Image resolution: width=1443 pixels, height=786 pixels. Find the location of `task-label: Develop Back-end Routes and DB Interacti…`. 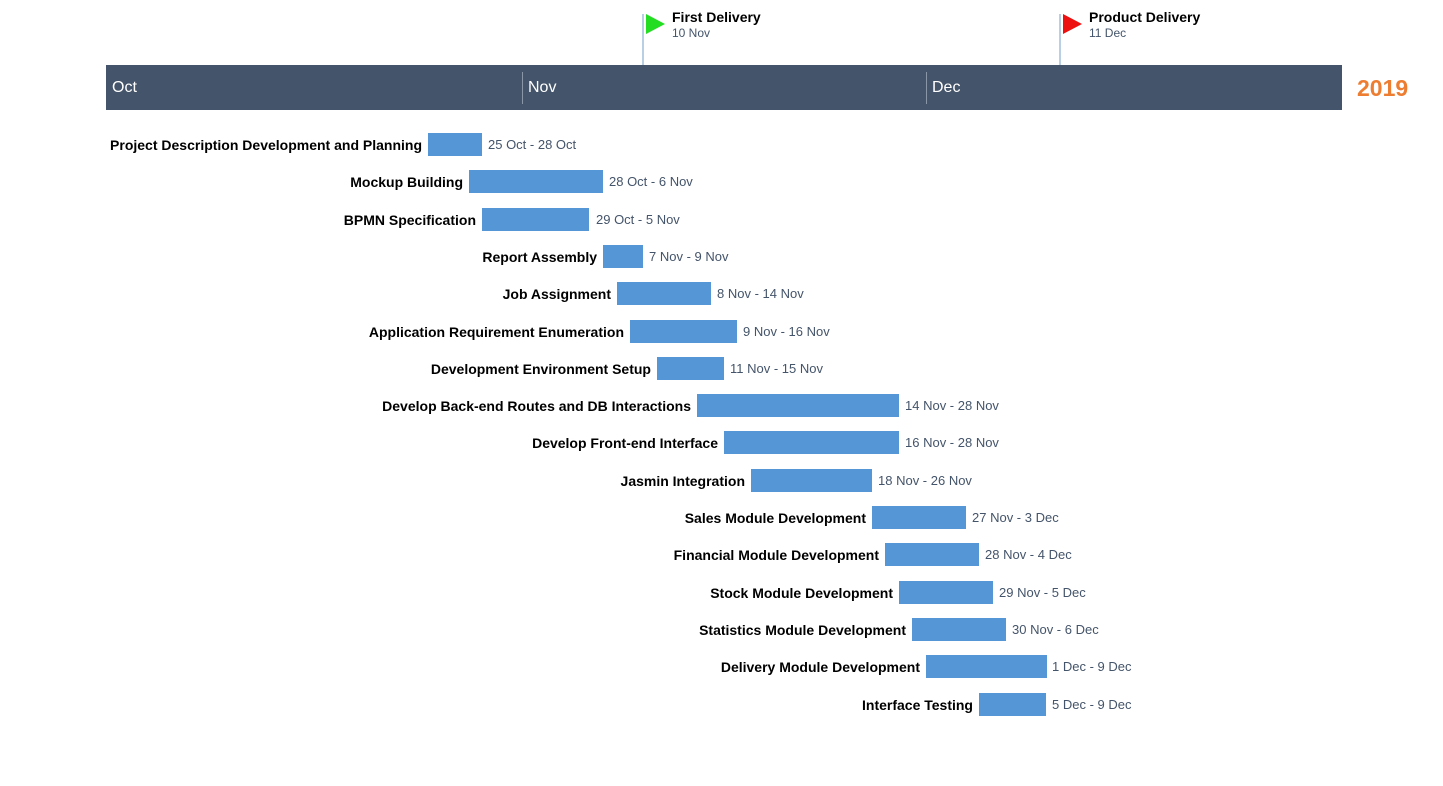

task-label: Develop Back-end Routes and DB Interacti… is located at coordinates (536, 406).